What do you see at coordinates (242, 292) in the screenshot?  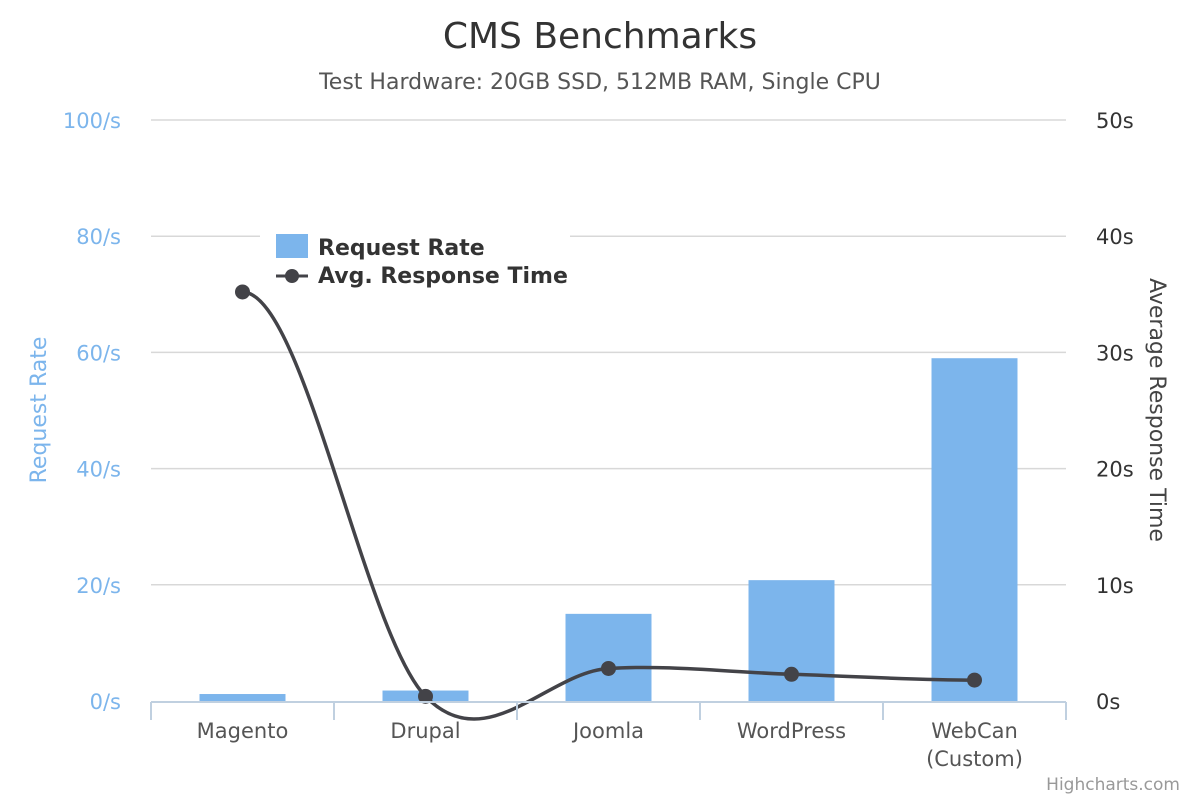 I see `point-magento` at bounding box center [242, 292].